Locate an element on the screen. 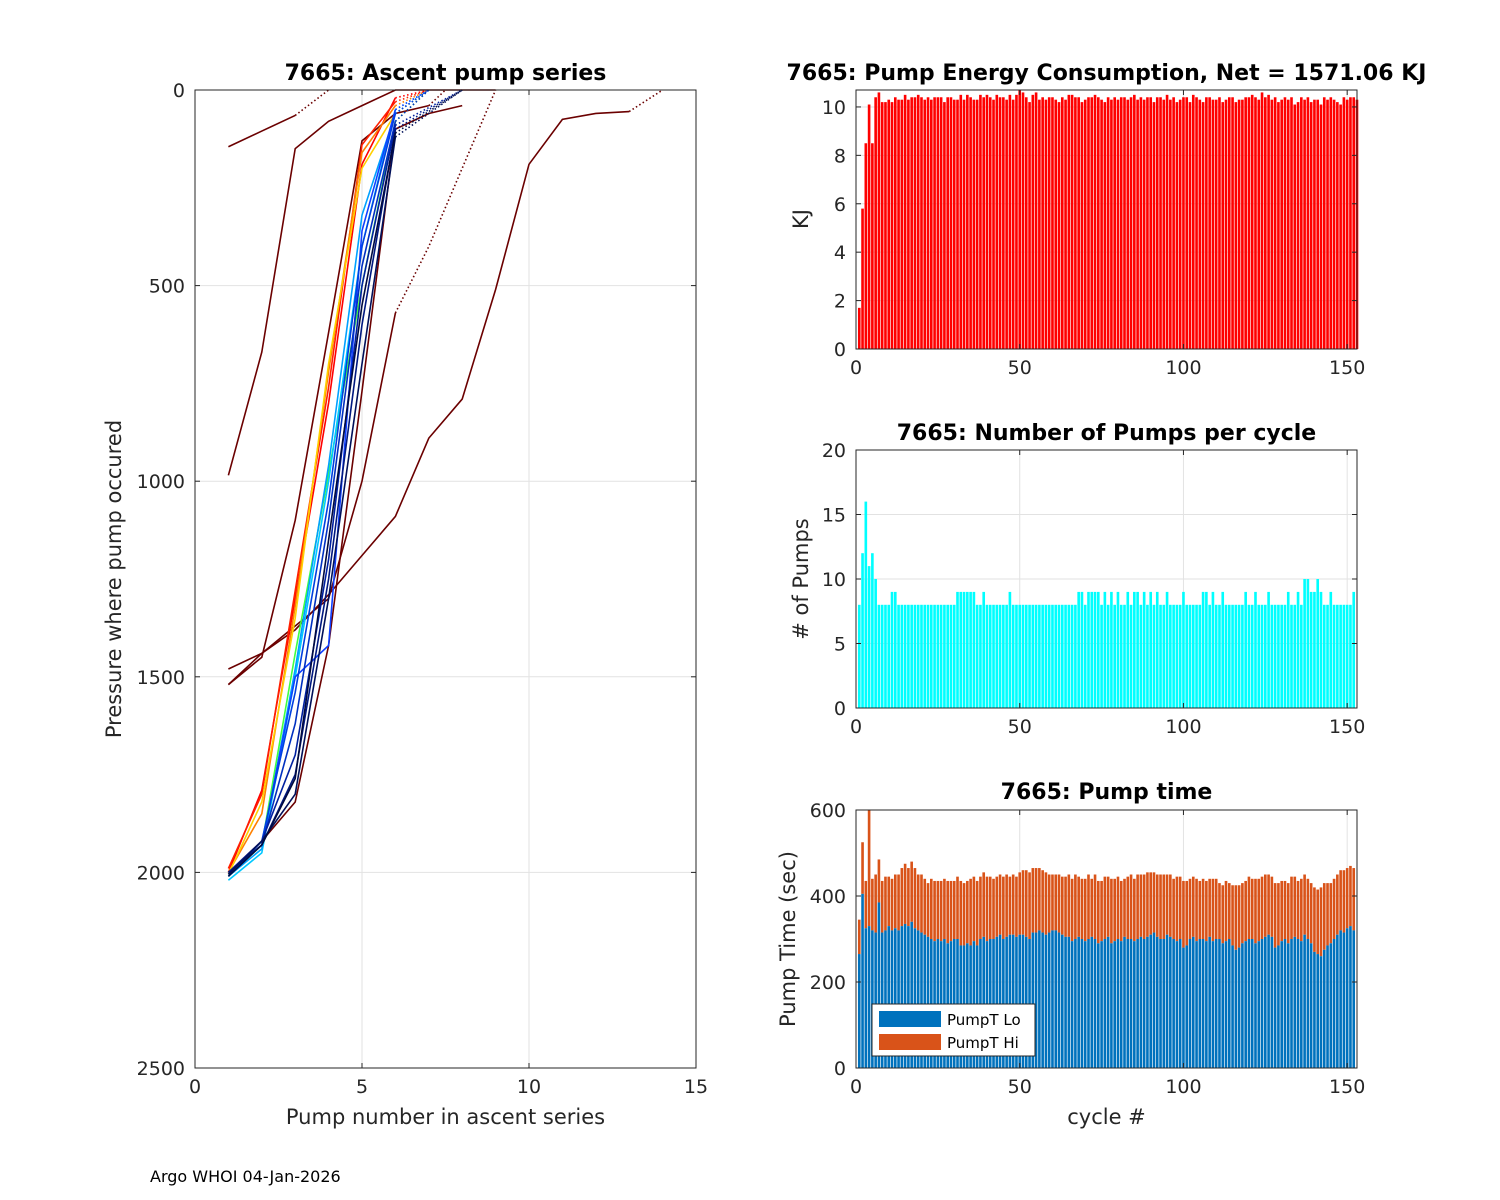 The width and height of the screenshot is (1500, 1200). pumptime-y-tick-label: 400 is located at coordinates (828, 897).